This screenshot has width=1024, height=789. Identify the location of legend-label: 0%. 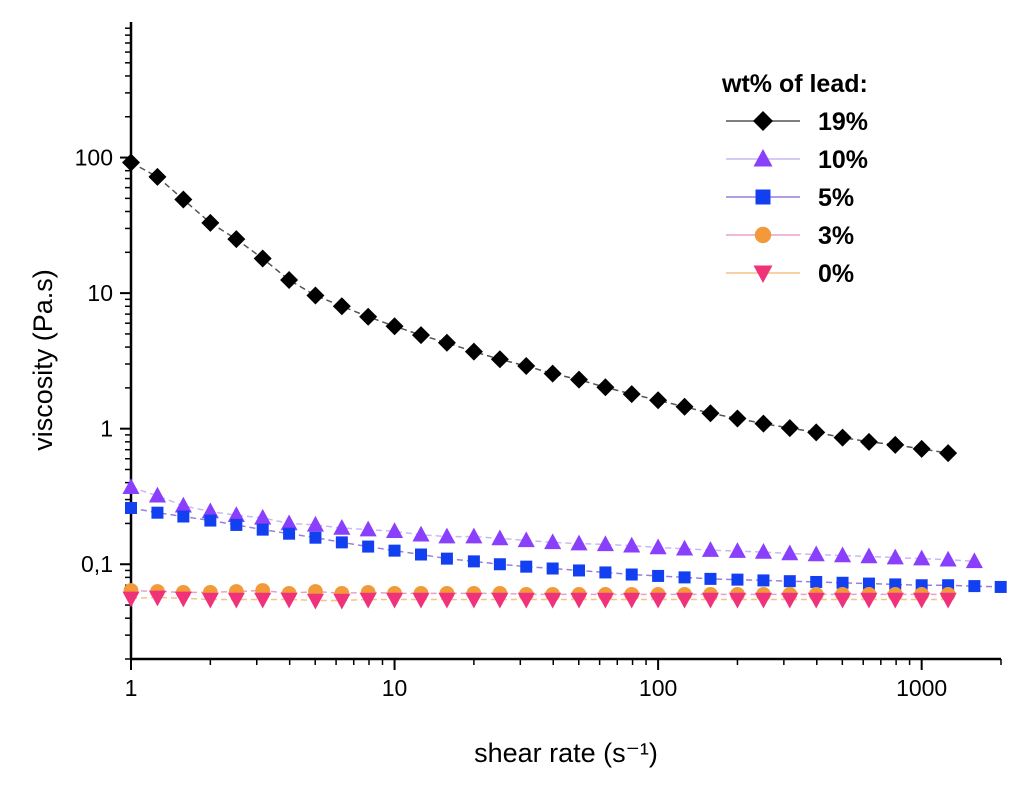
(836, 274).